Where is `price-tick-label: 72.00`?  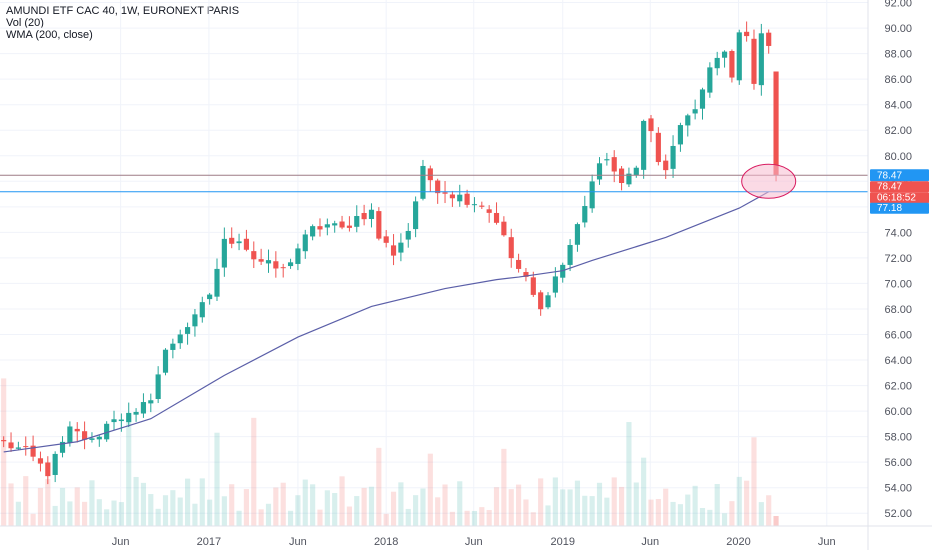
price-tick-label: 72.00 is located at coordinates (898, 259).